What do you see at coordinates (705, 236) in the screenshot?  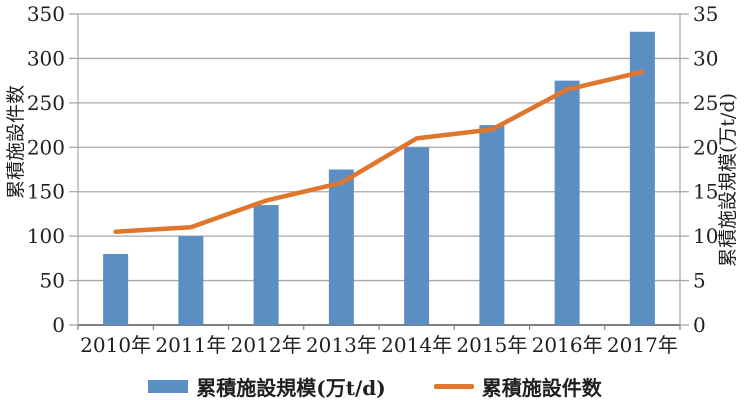 I see `right-axis-tick-label: 10` at bounding box center [705, 236].